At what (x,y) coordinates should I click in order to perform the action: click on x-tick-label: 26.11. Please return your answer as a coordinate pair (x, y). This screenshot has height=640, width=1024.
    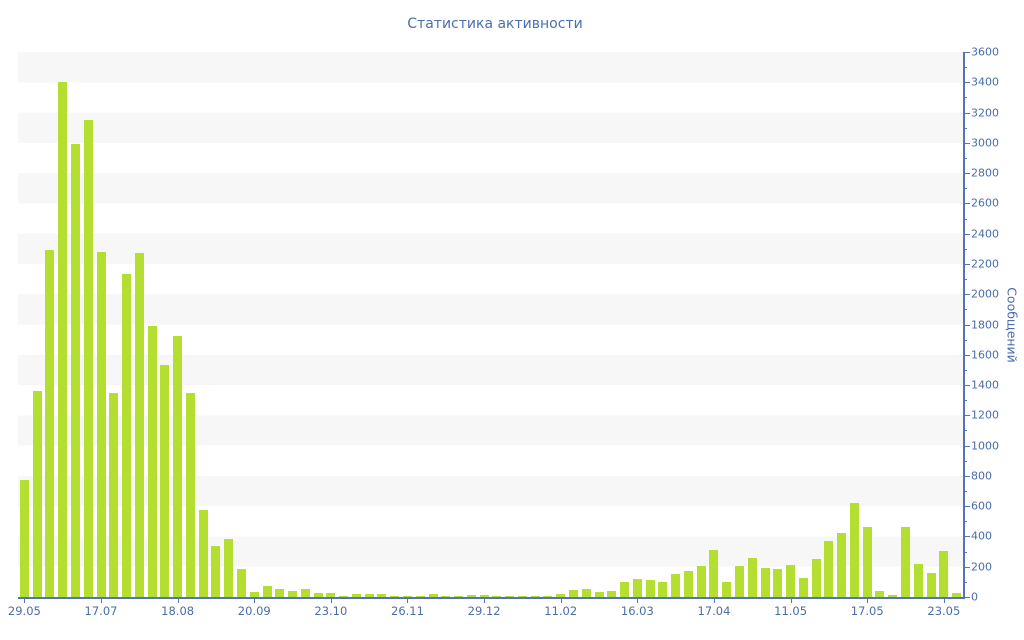
    Looking at the image, I should click on (407, 611).